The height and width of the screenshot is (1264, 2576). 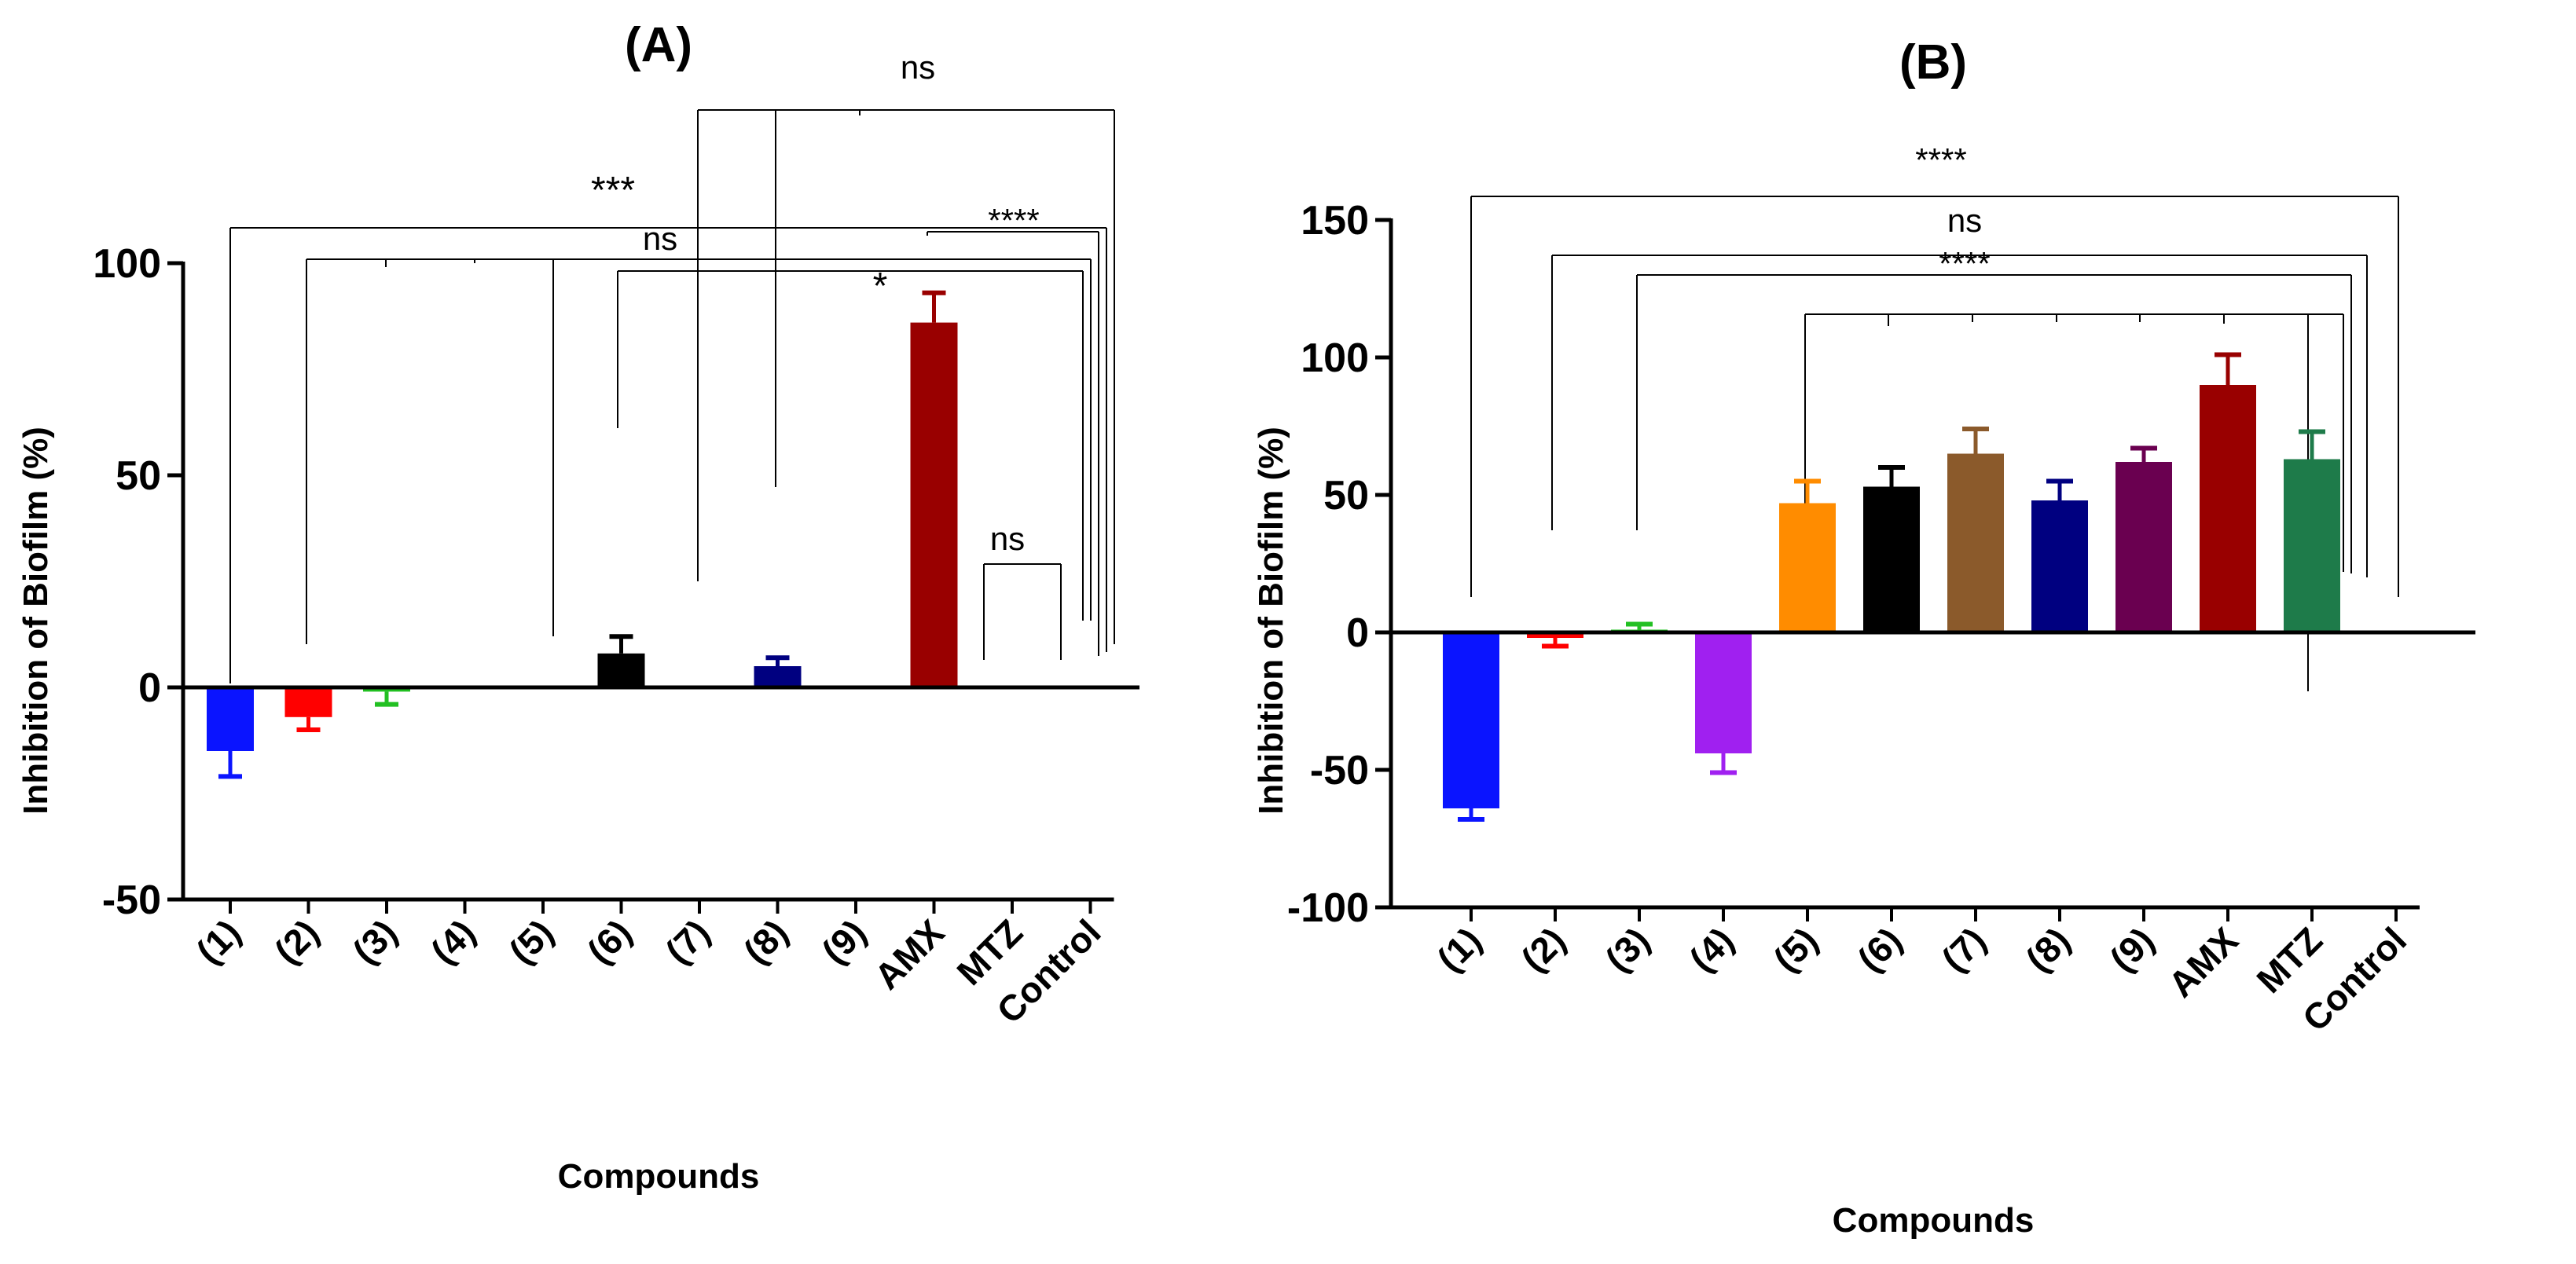 What do you see at coordinates (1459, 949) in the screenshot?
I see `panel-b-category-label: (1)` at bounding box center [1459, 949].